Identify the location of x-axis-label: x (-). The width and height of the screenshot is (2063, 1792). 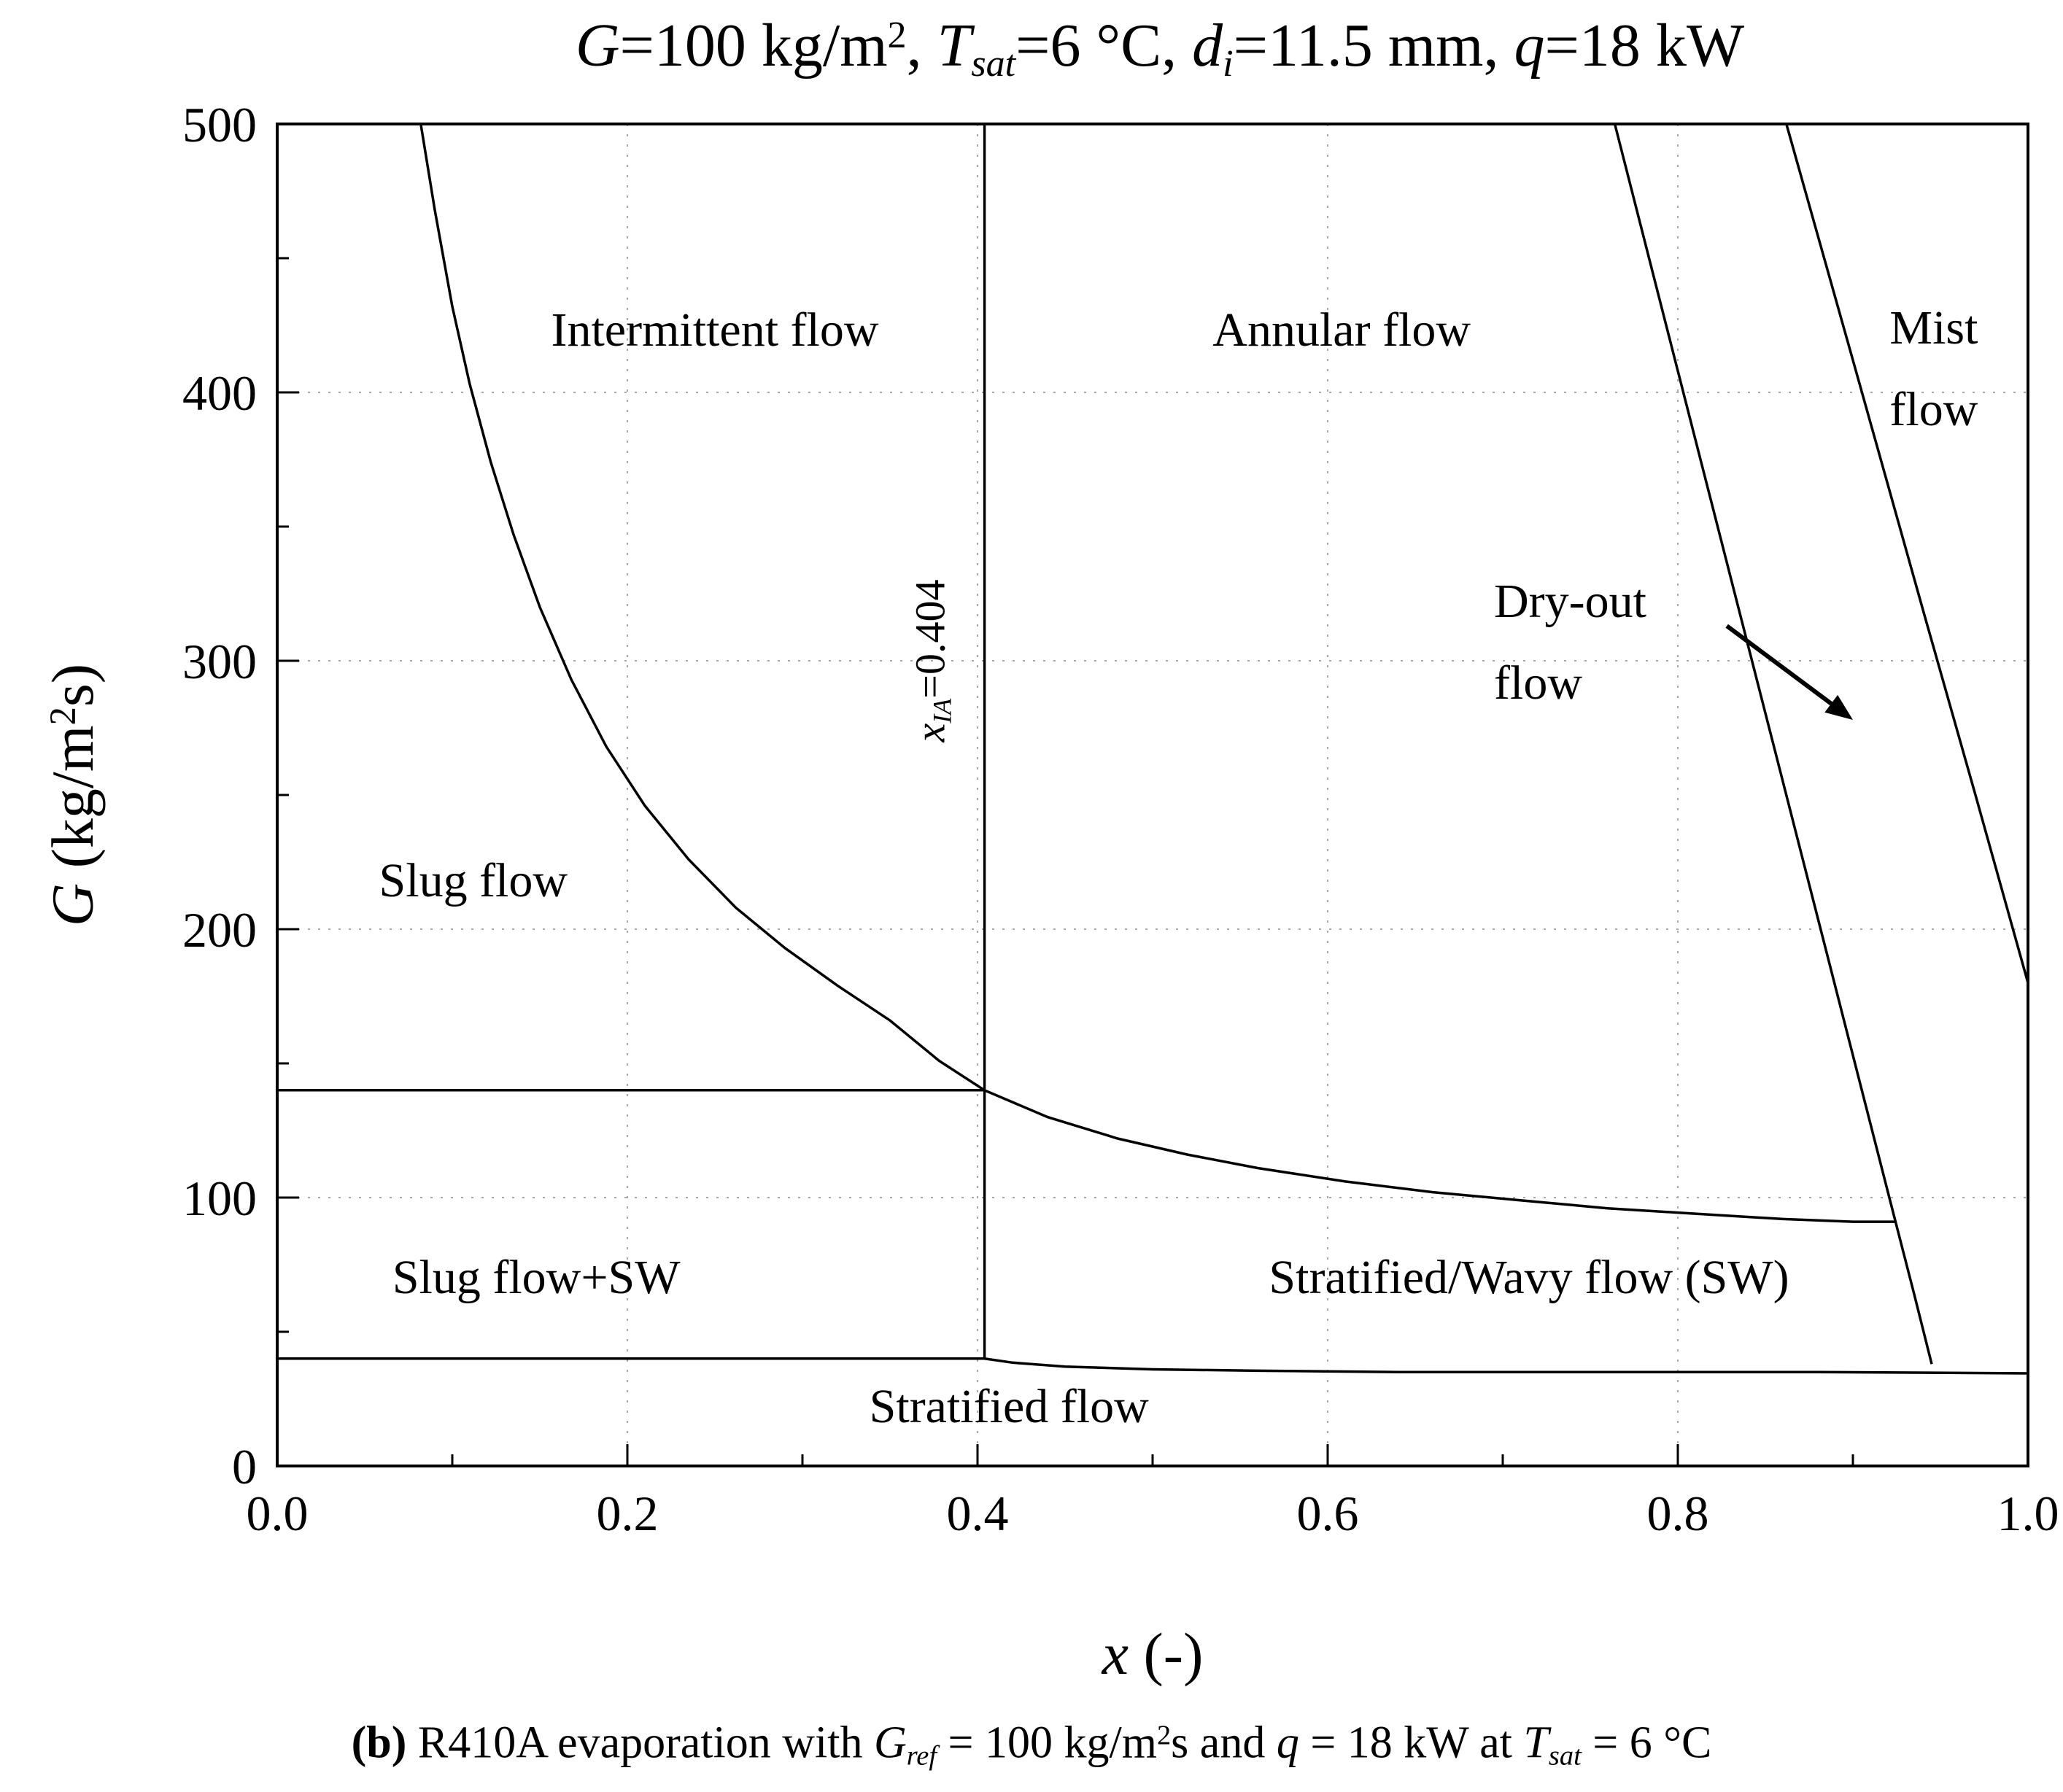
(1153, 1654).